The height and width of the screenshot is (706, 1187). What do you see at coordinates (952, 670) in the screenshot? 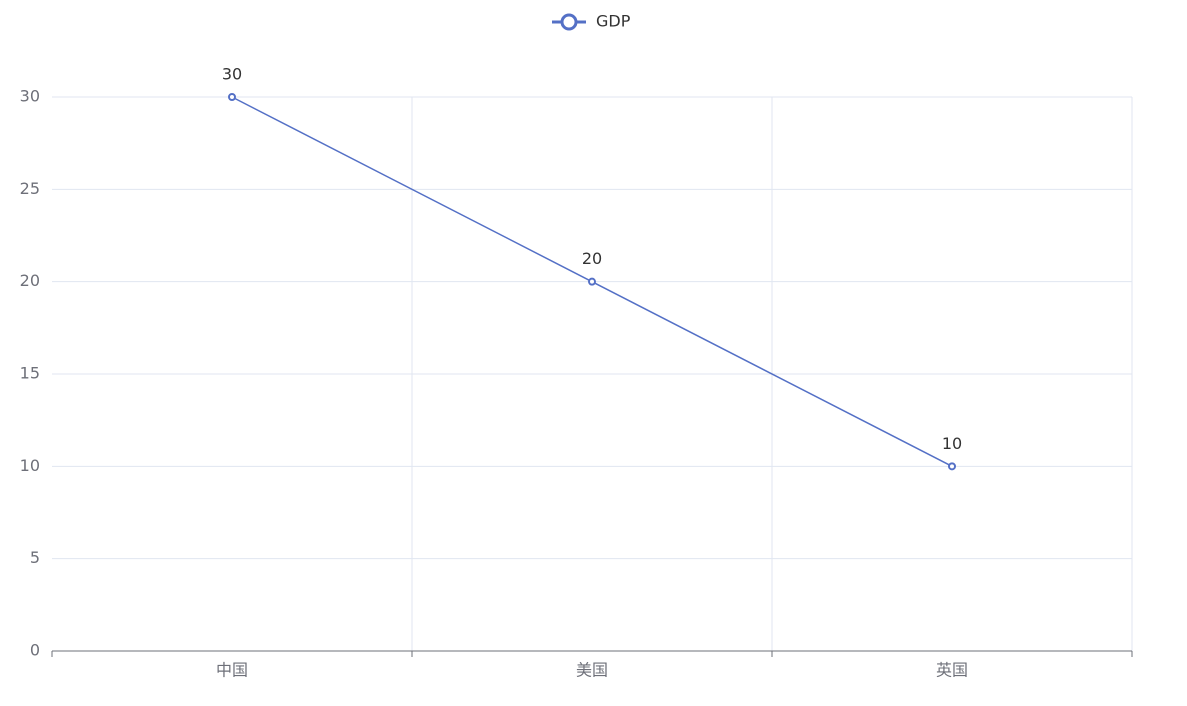
I see `x-tick-label: 英国` at bounding box center [952, 670].